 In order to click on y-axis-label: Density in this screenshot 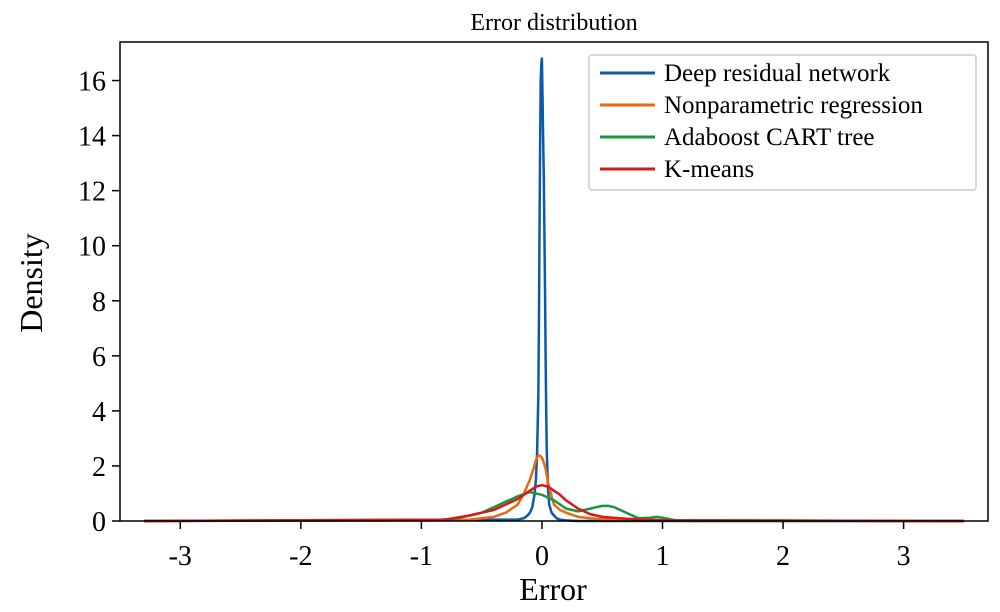, I will do `click(31, 283)`.